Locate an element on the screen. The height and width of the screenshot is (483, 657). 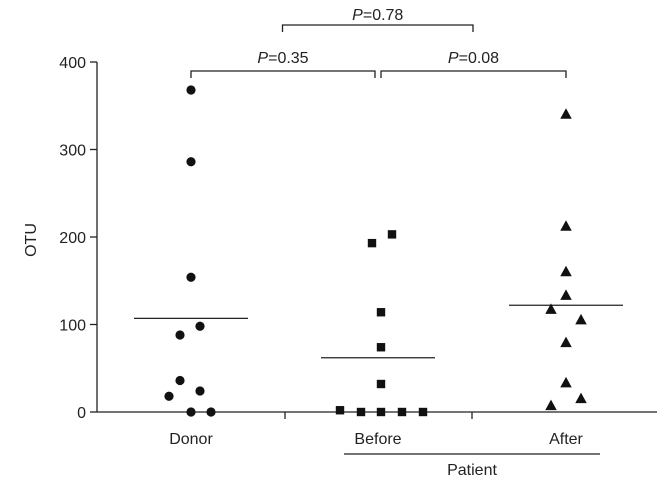
x-tick-label: Donor is located at coordinates (191, 439).